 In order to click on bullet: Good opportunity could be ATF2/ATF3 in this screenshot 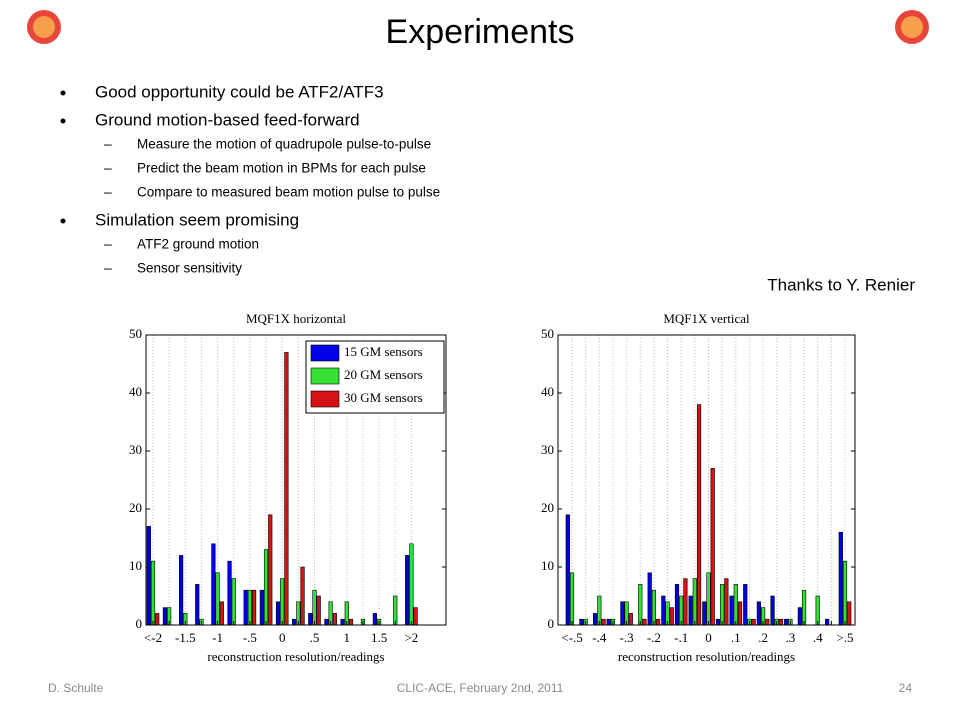, I will do `click(239, 91)`.